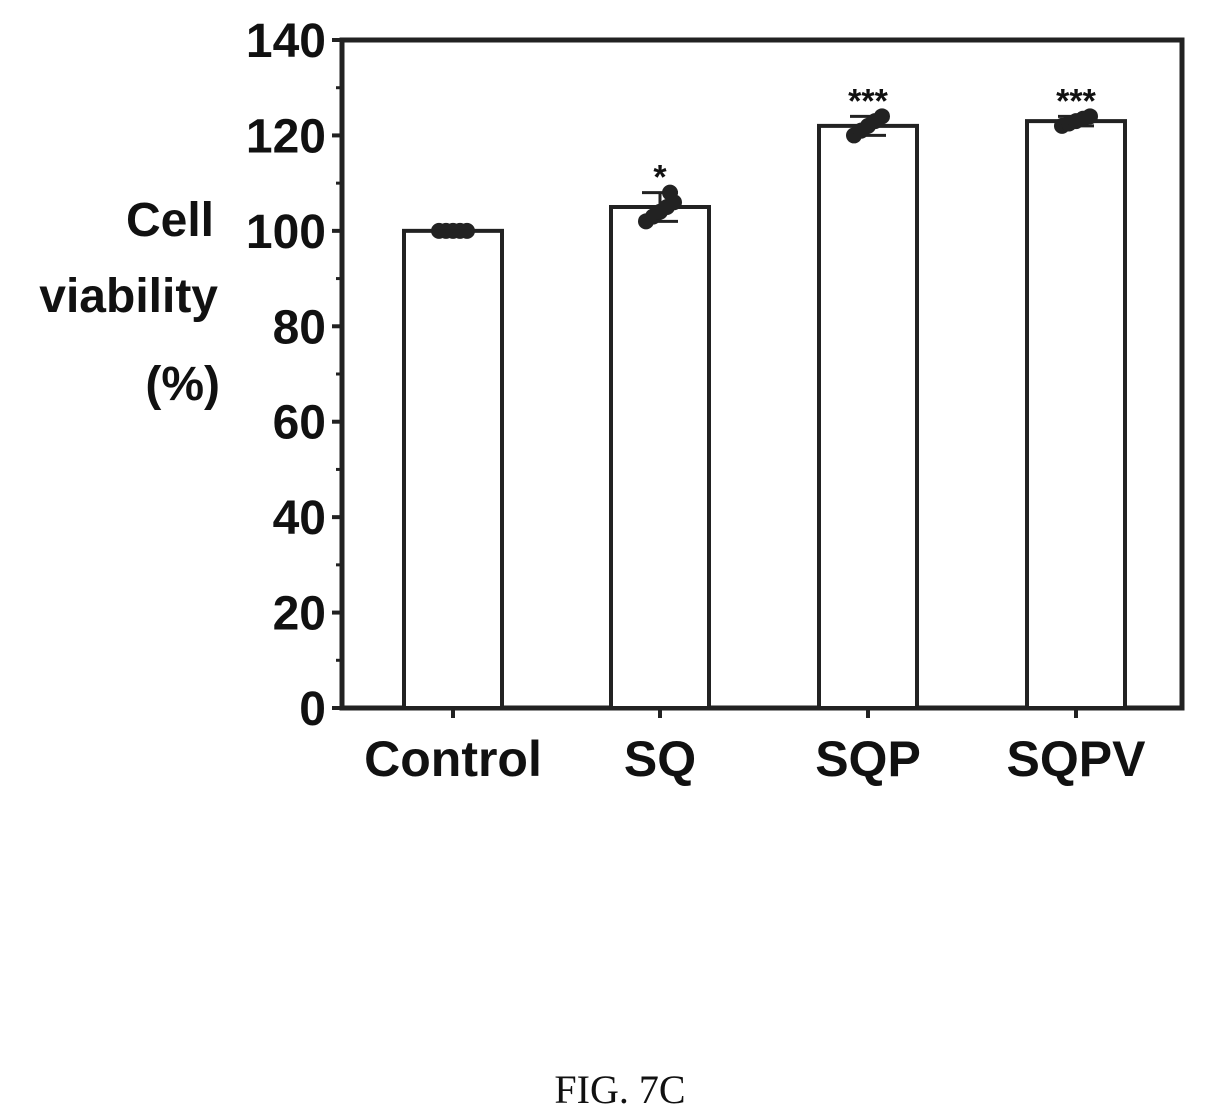 The height and width of the screenshot is (1112, 1206). I want to click on y-axis-label-line: (%), so click(182, 384).